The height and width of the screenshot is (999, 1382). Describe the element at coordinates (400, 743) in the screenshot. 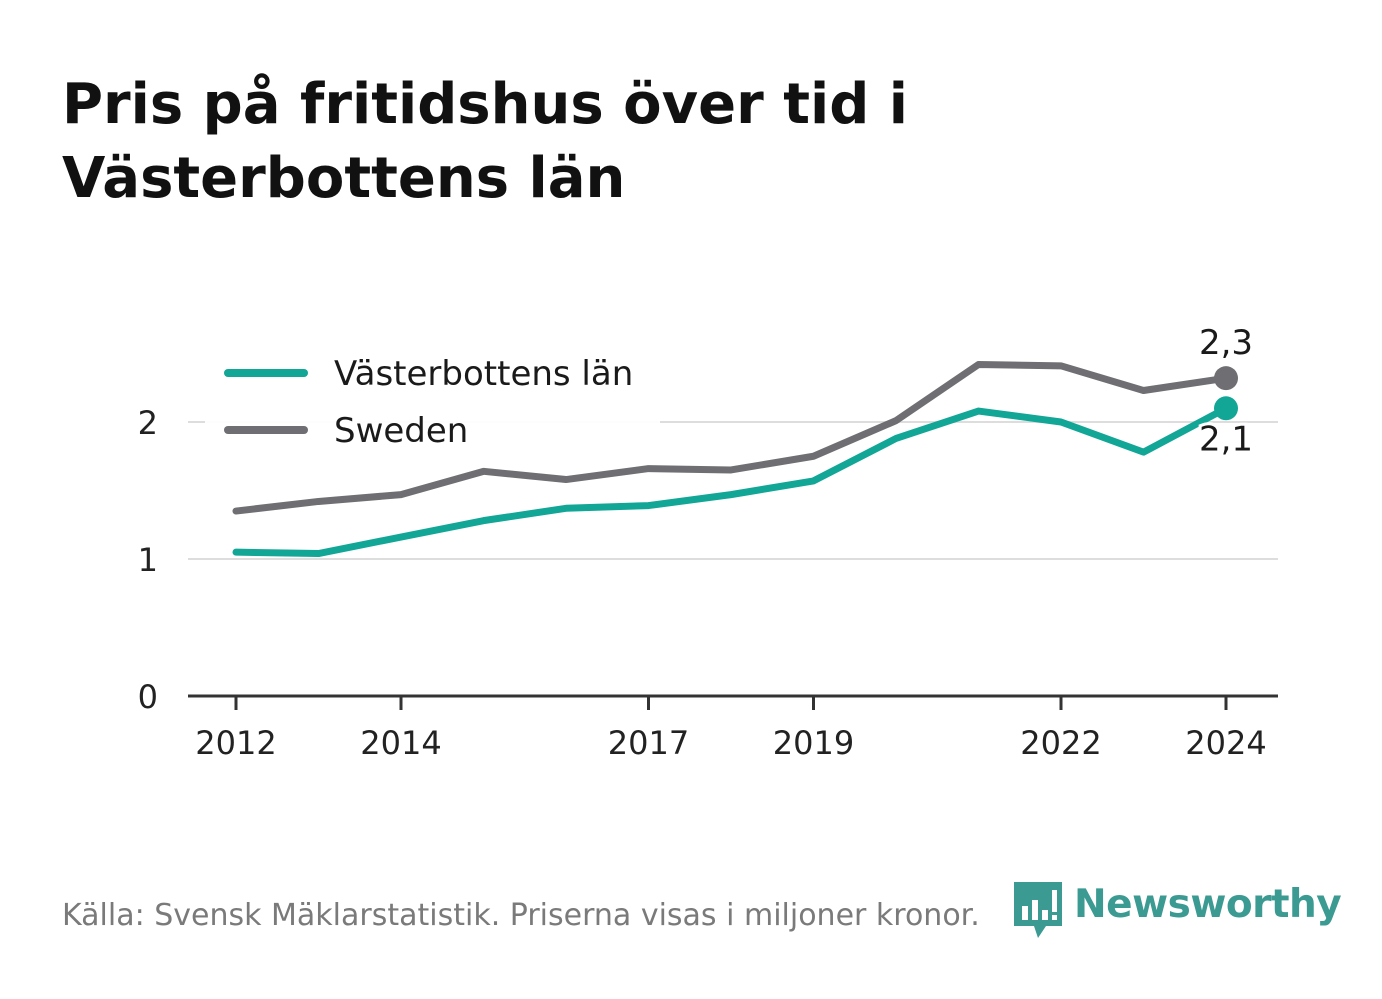

I see `x-tick-label: 2014` at that location.